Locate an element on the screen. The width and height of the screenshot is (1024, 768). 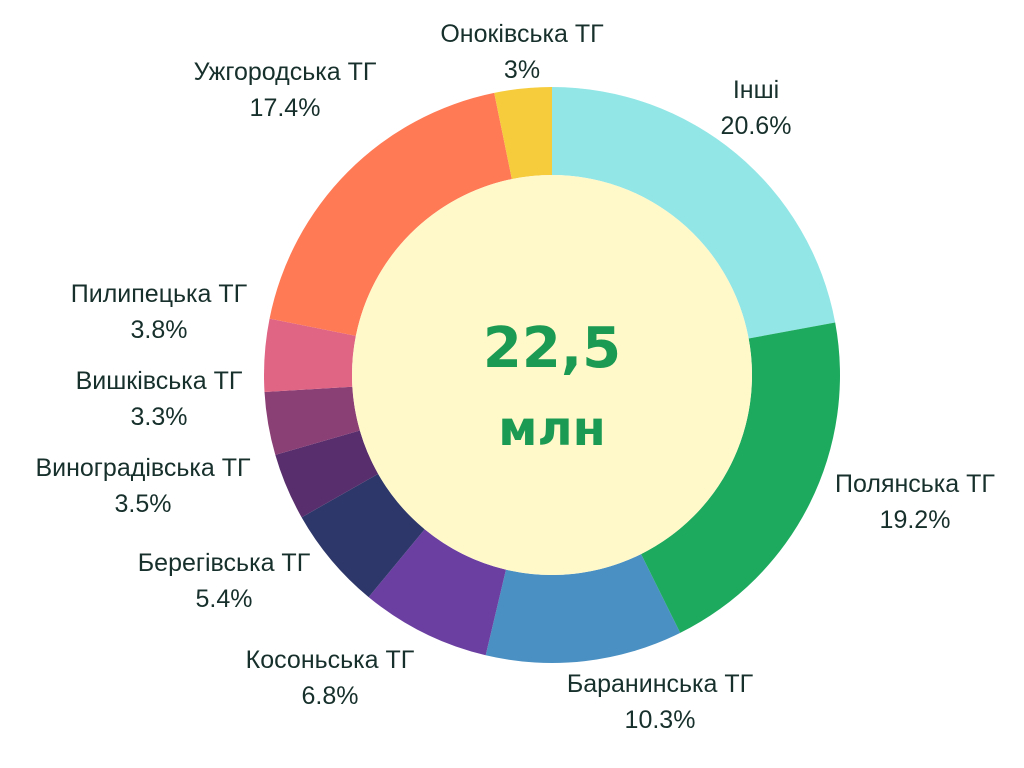
slice-label: Онoківська ТГ is located at coordinates (522, 34).